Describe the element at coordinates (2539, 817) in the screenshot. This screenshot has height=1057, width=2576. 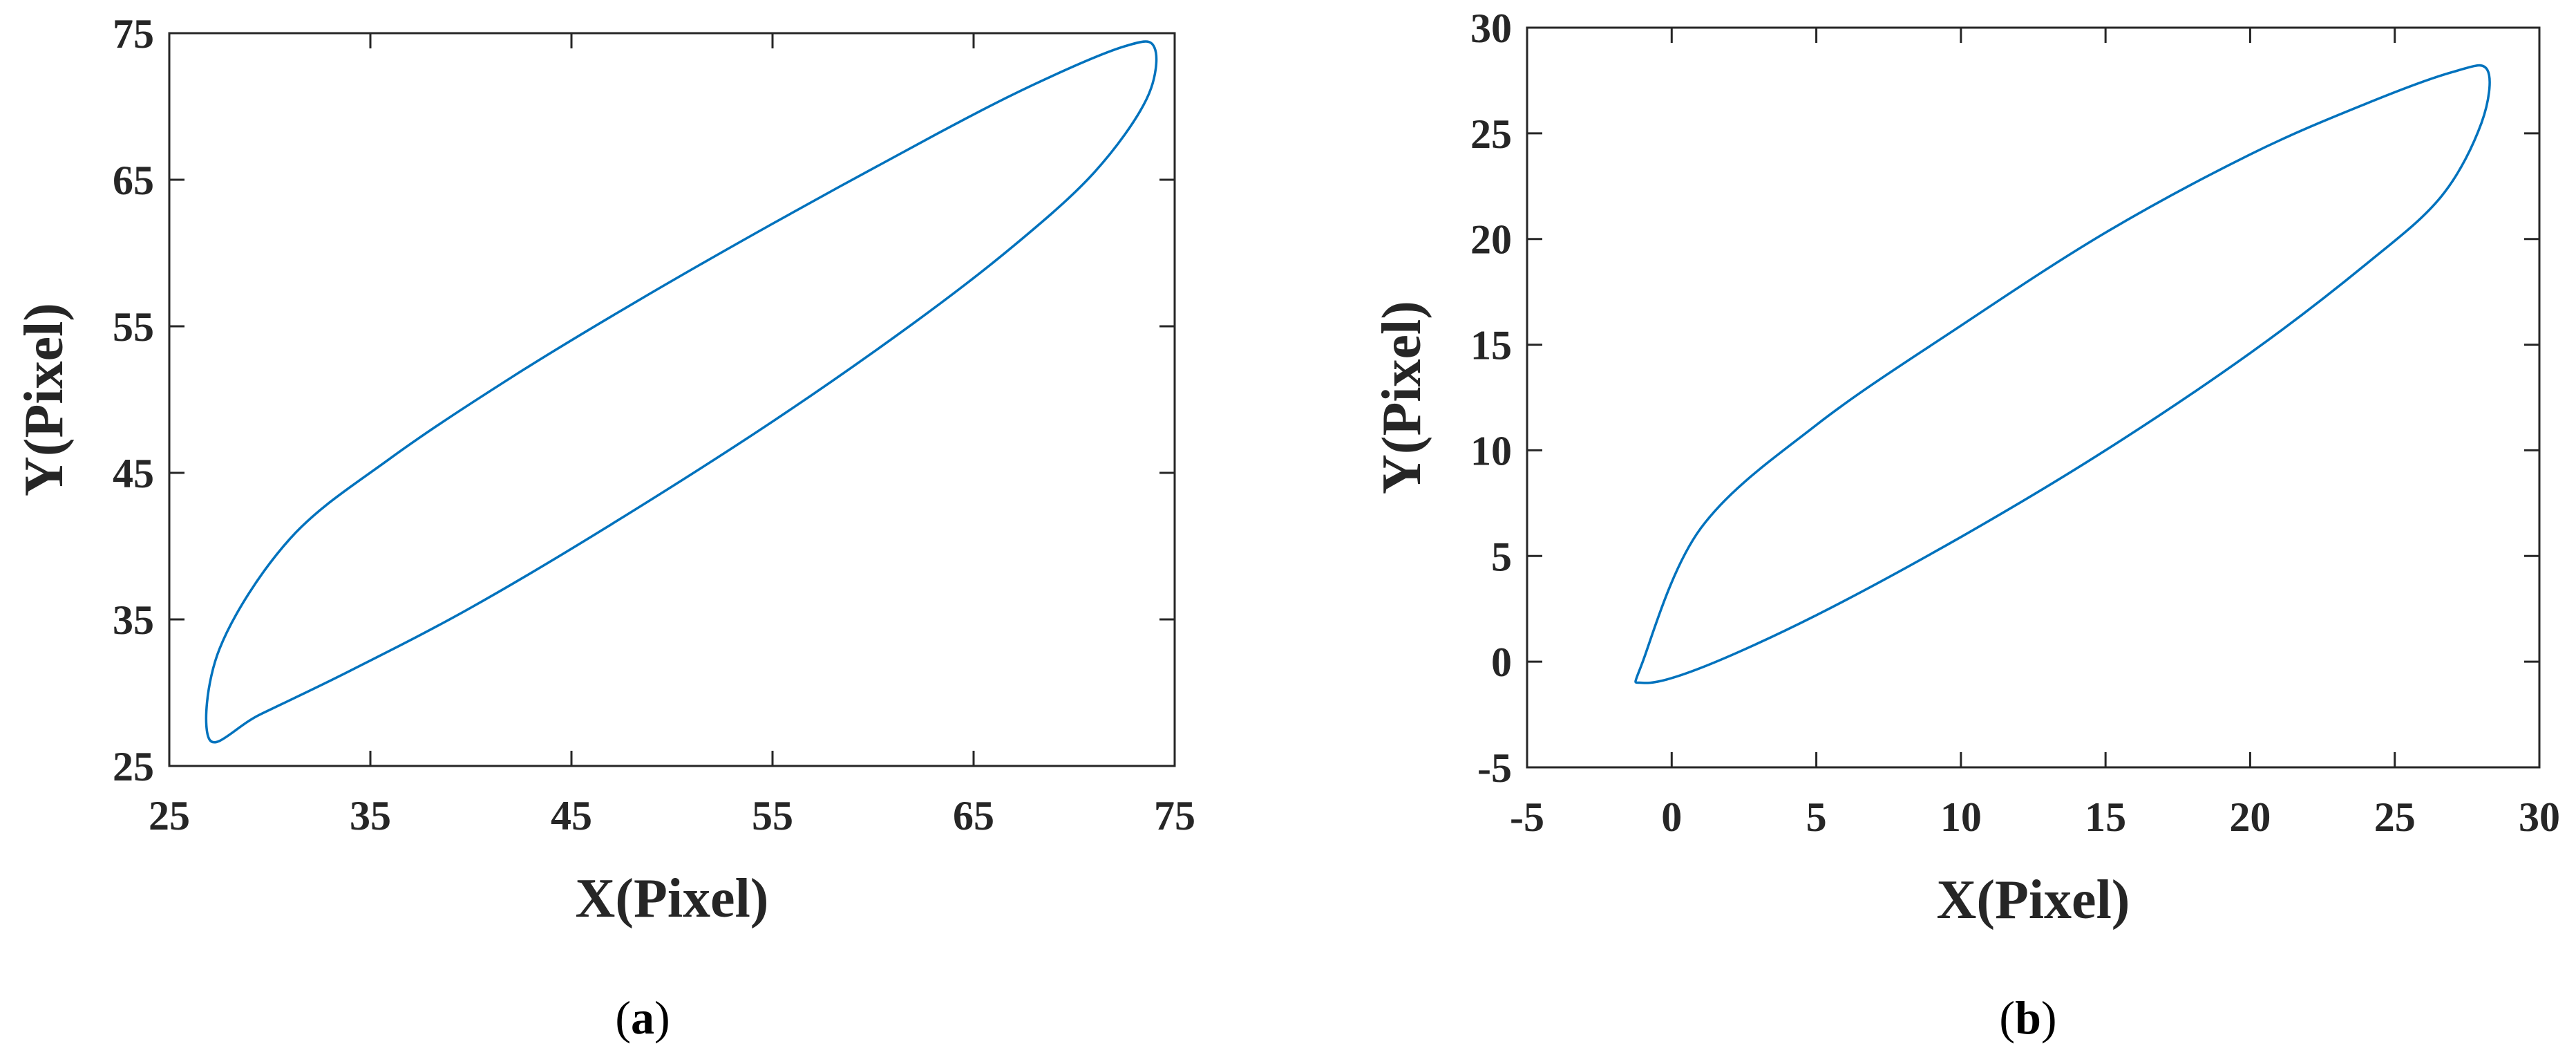
I see `panel-b-x-tick-label: 30` at that location.